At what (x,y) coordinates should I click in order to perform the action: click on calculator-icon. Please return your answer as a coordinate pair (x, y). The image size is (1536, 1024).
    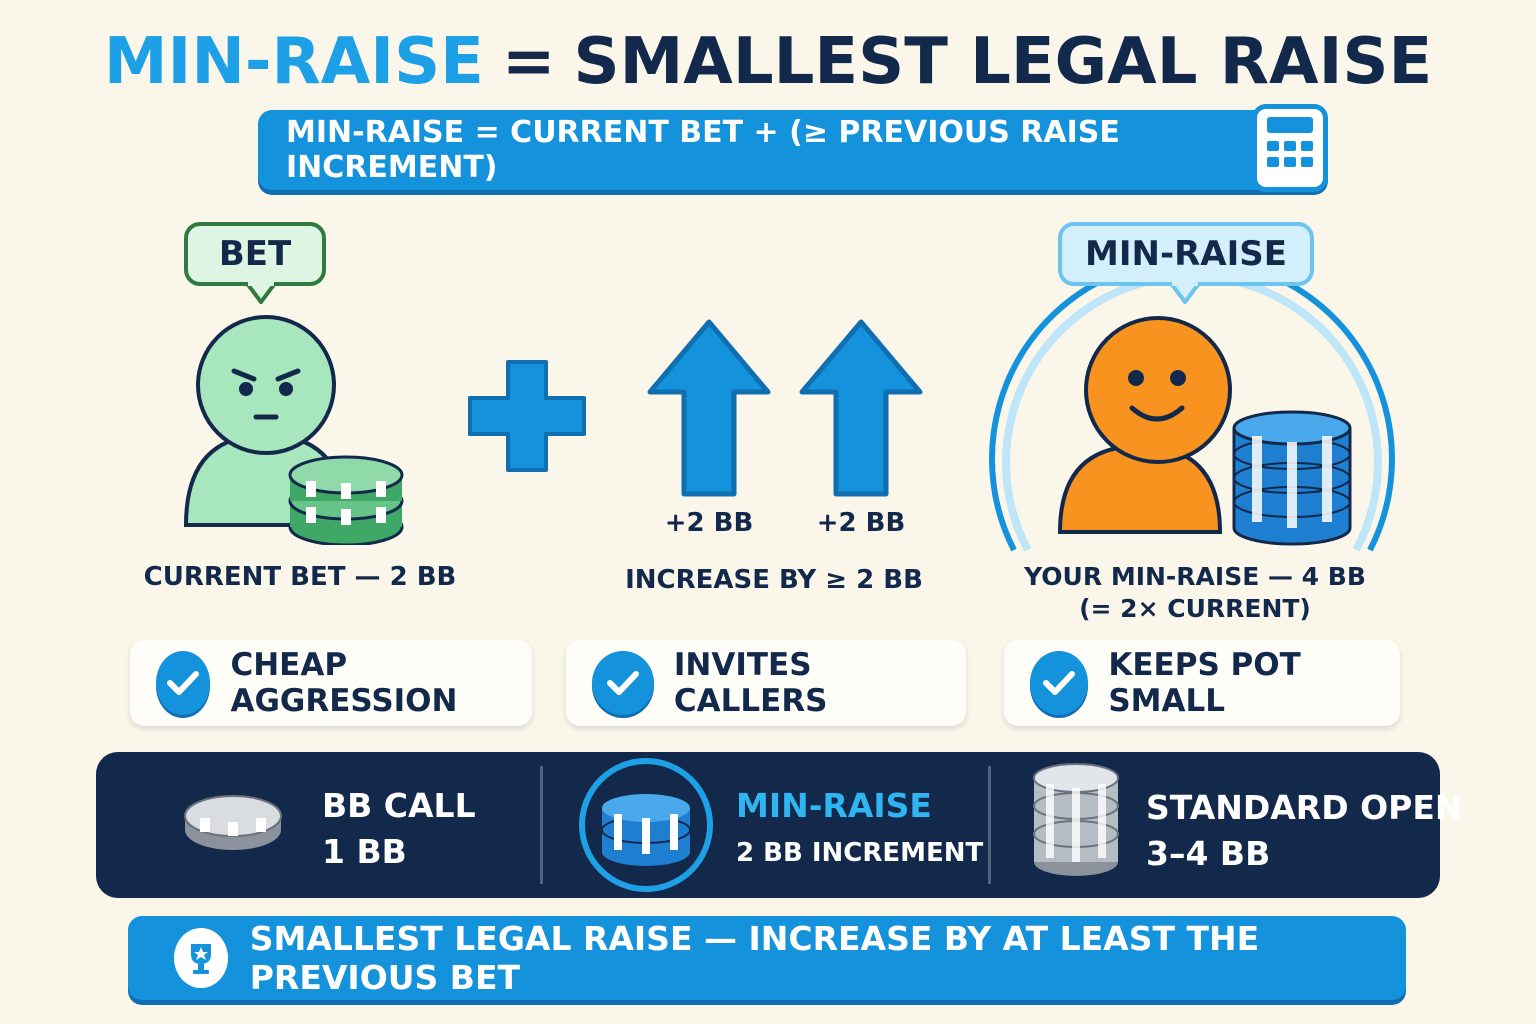
    Looking at the image, I should click on (1290, 148).